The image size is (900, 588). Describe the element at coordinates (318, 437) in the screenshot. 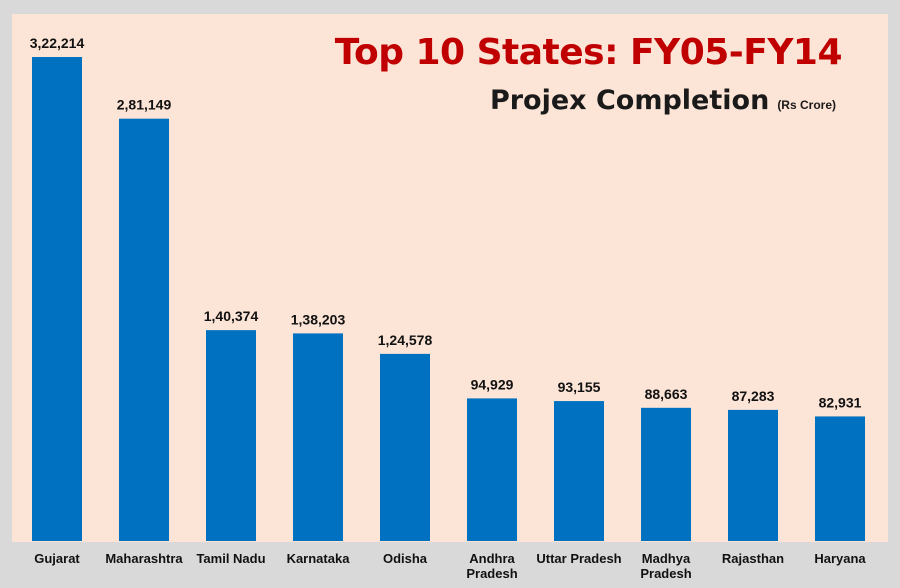

I see `bar-karnataka` at that location.